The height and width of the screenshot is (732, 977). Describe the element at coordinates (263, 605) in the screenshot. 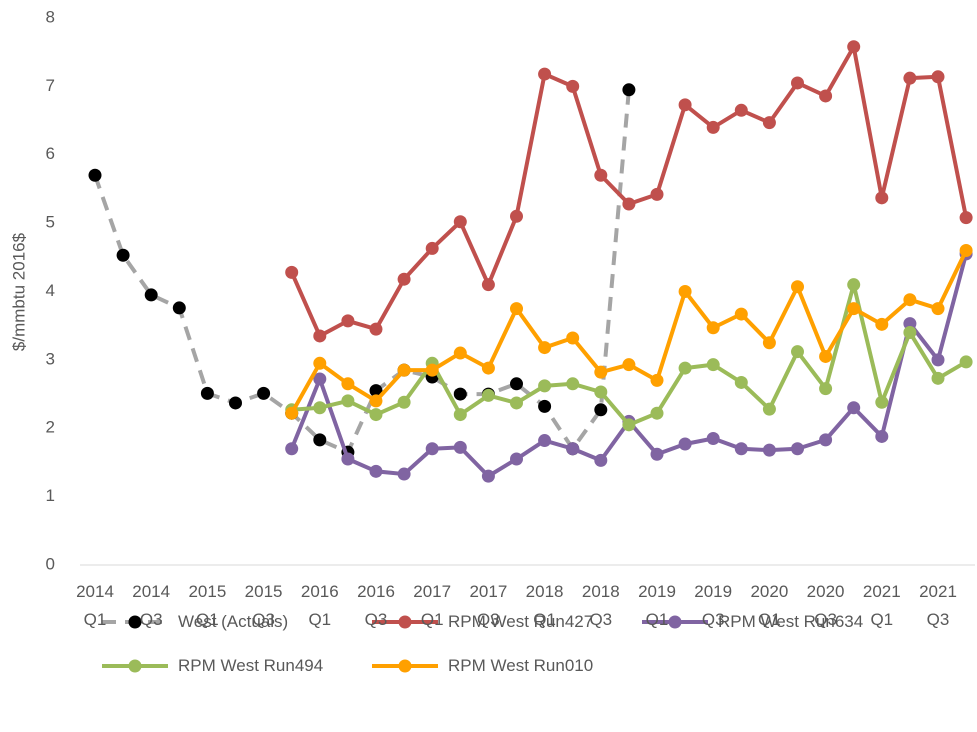

I see `x-tick-label: 2015 Q3` at that location.